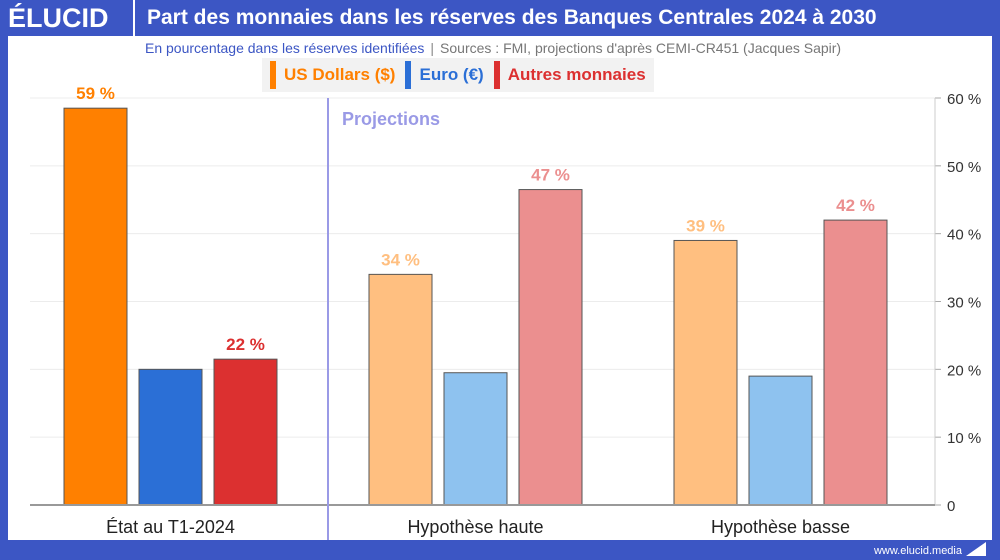 This screenshot has height=560, width=1000. What do you see at coordinates (95, 93) in the screenshot?
I see `data-label: 59 %` at bounding box center [95, 93].